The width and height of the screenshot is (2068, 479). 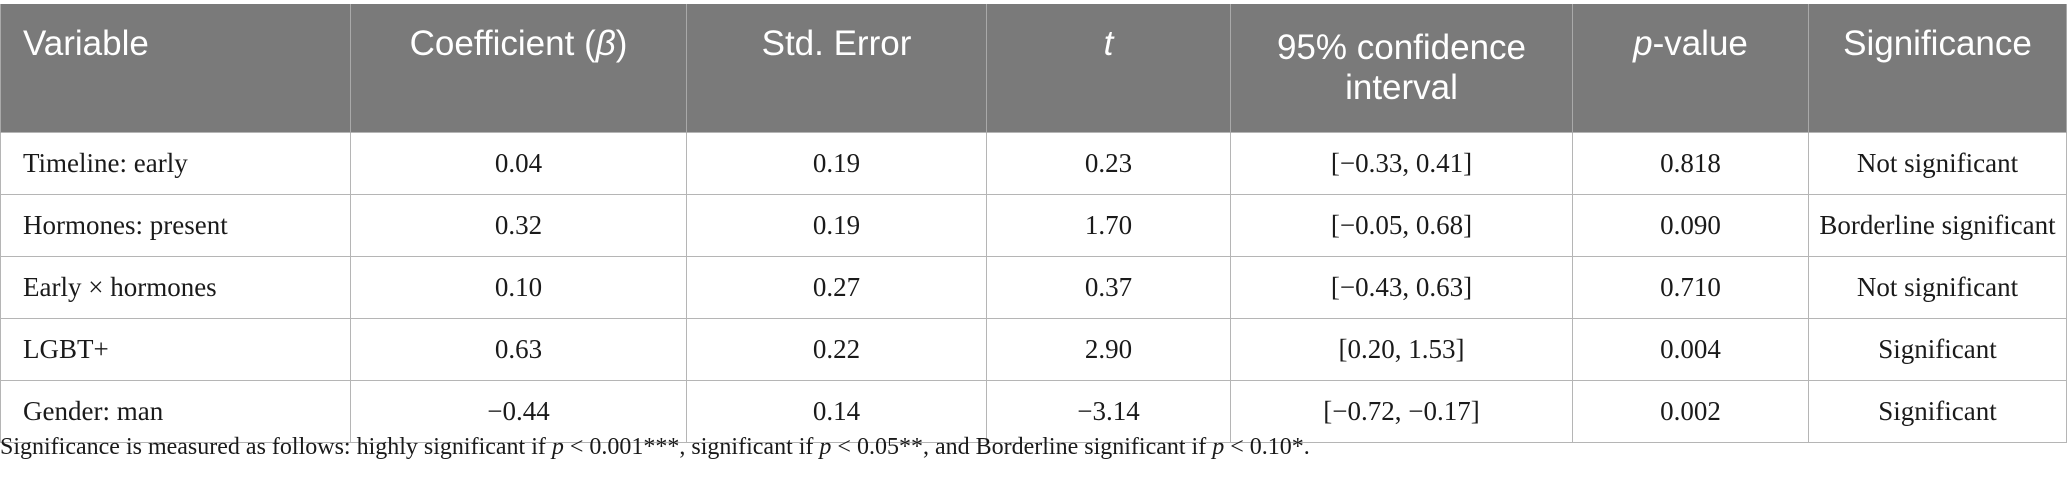 What do you see at coordinates (836, 287) in the screenshot?
I see `cell-std-error: 0.27` at bounding box center [836, 287].